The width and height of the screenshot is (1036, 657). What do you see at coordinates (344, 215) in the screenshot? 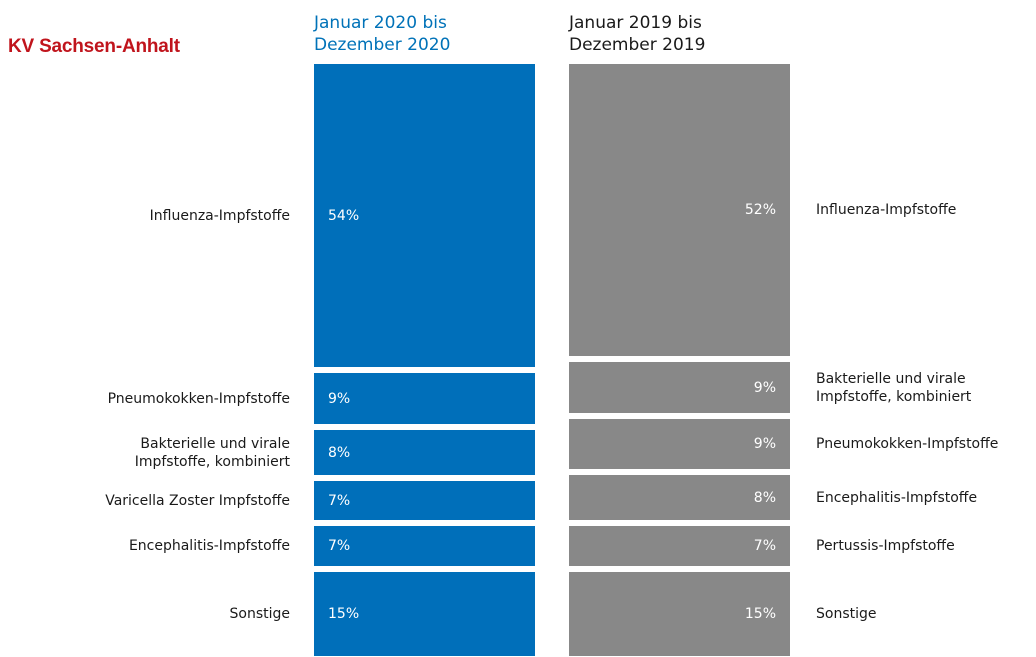
I see `data-label-2020: 54%` at bounding box center [344, 215].